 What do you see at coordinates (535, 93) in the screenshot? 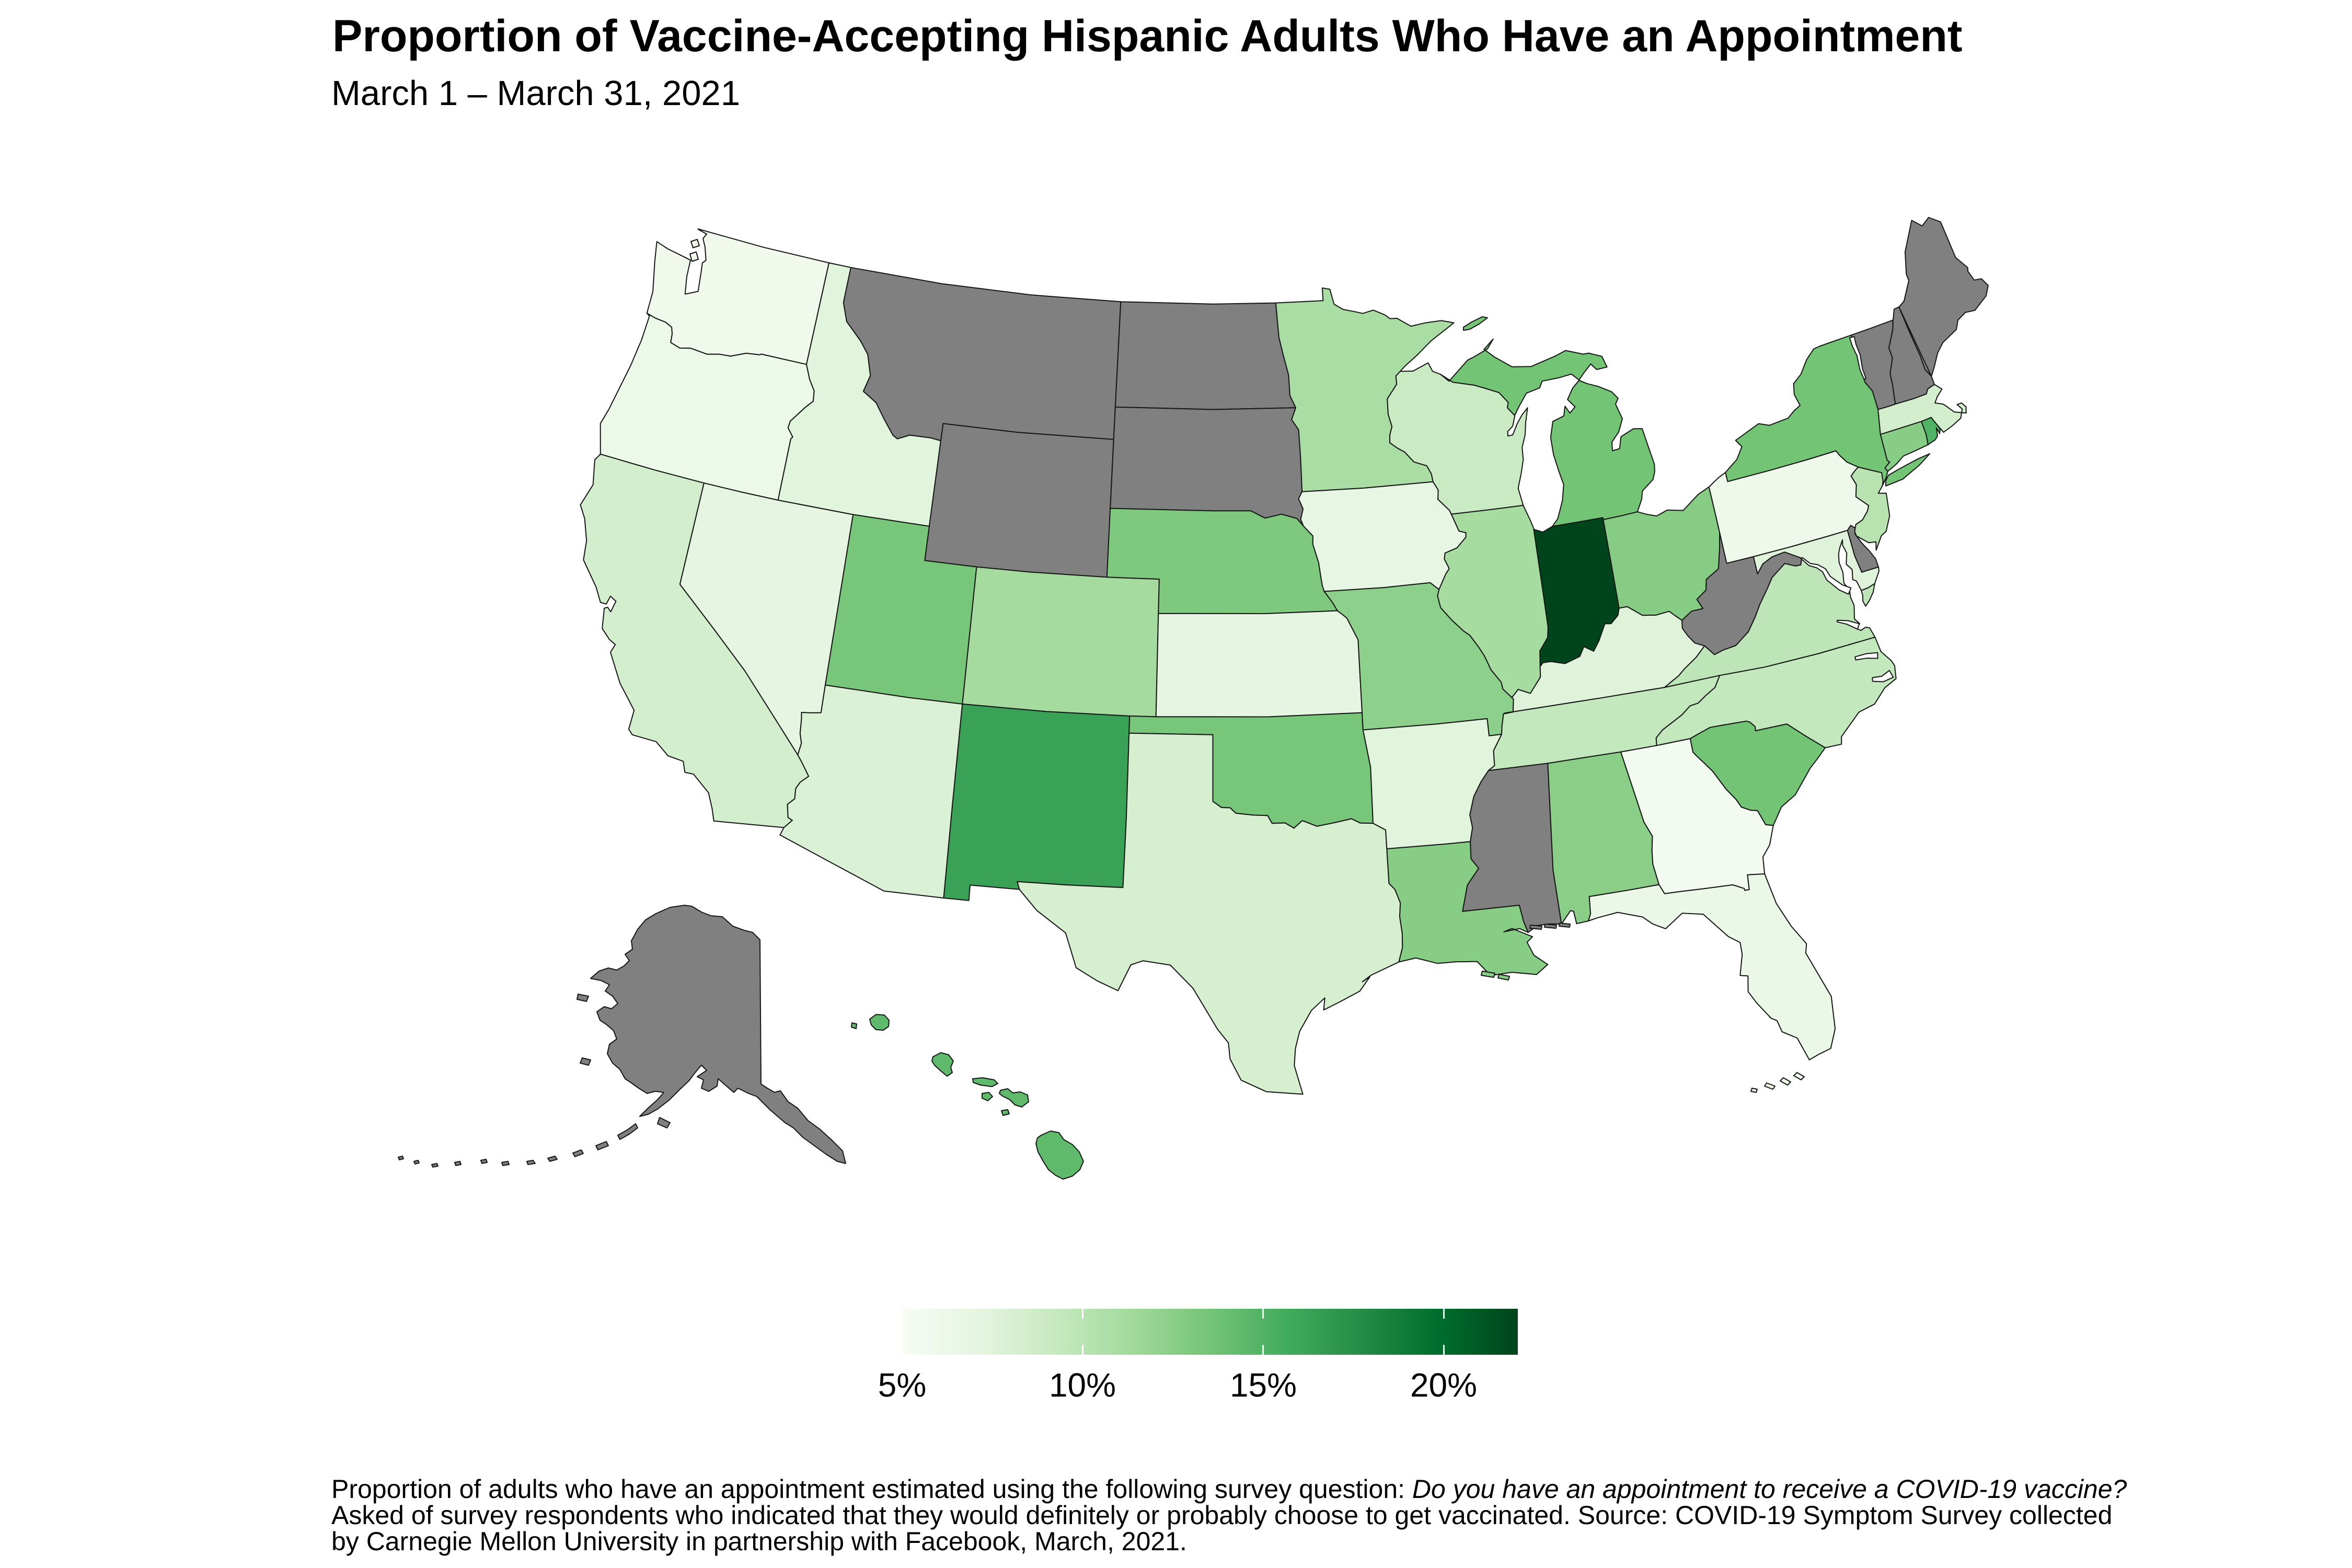
I see `svg-text: March 1 – March 31, 2021` at bounding box center [535, 93].